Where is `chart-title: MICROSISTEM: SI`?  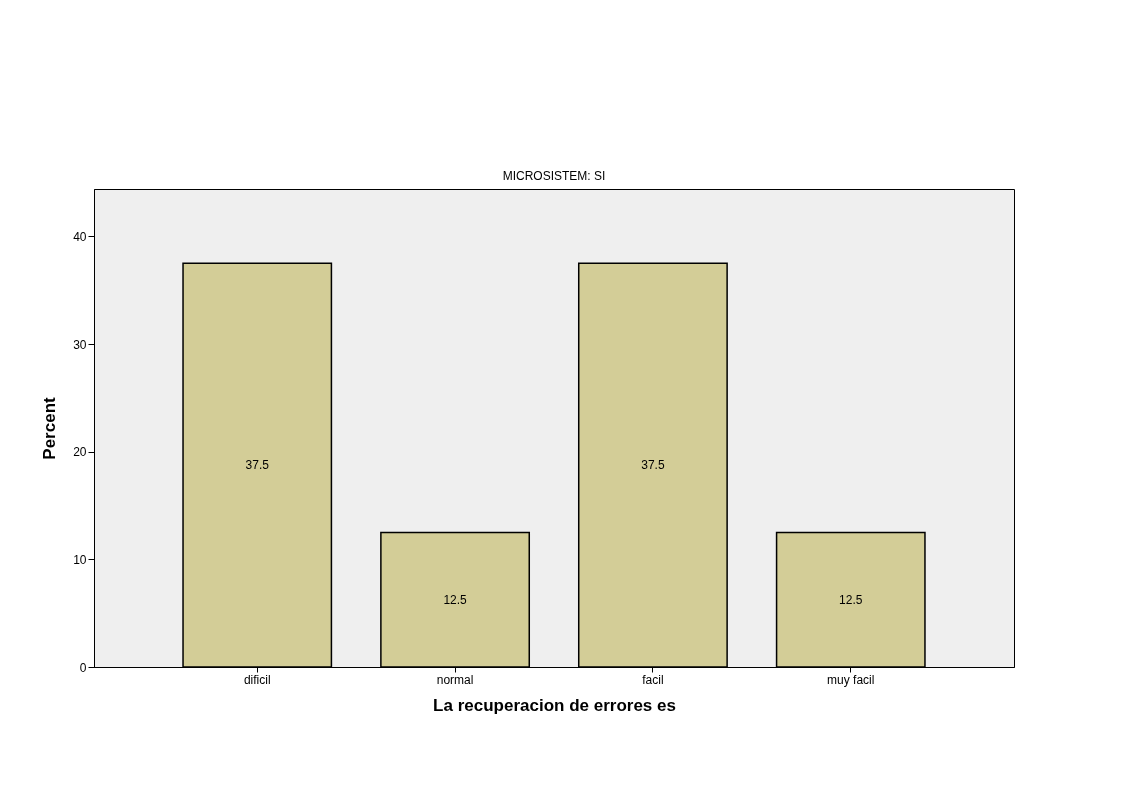
chart-title: MICROSISTEM: SI is located at coordinates (554, 176).